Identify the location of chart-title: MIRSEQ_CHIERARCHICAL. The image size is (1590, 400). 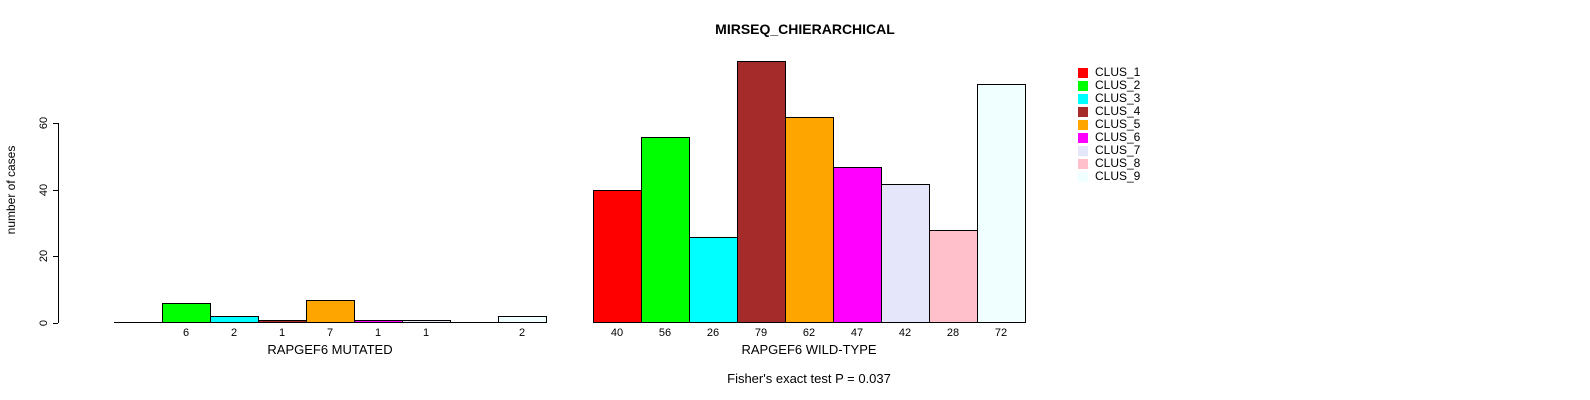
(805, 29).